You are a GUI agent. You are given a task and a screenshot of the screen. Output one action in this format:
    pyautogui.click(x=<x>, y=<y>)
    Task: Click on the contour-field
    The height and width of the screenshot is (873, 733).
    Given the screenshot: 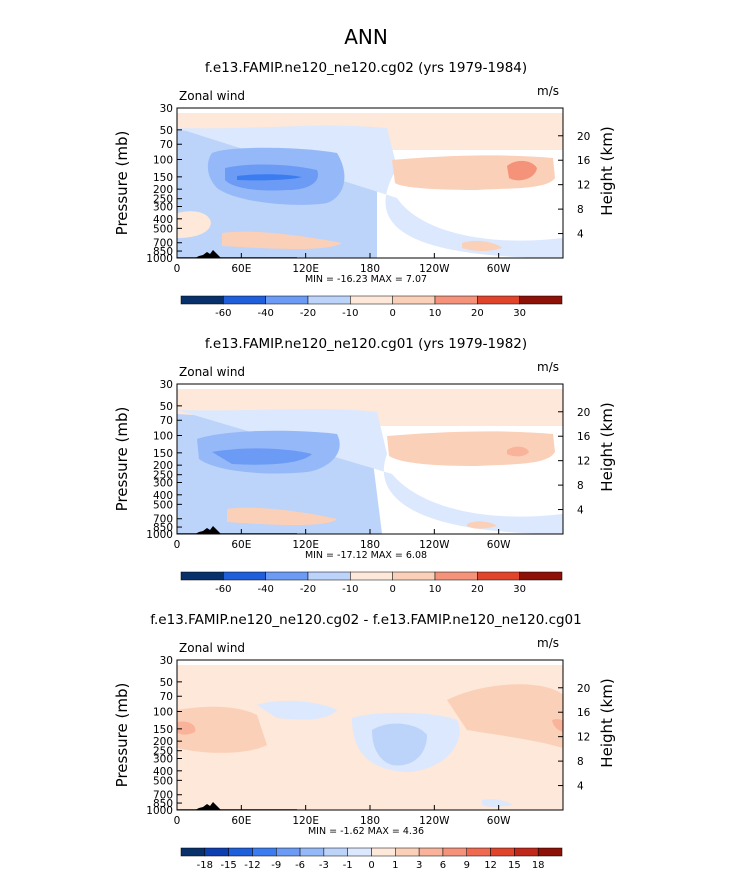 What is the action you would take?
    pyautogui.click(x=370, y=459)
    